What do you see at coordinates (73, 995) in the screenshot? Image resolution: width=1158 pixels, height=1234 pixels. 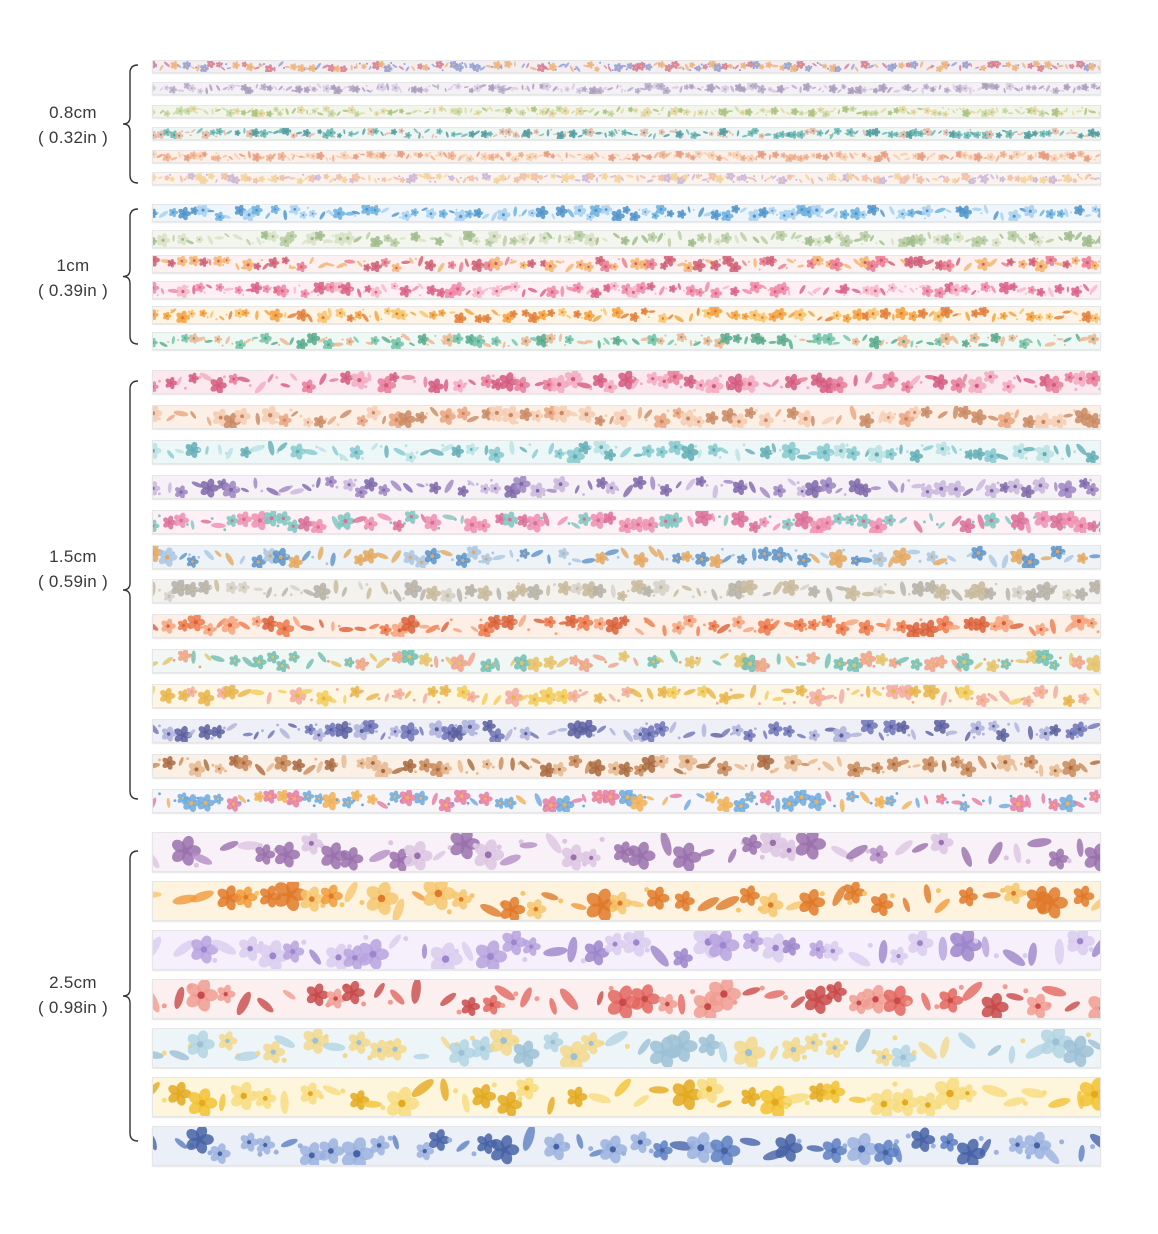 I see `size-label-2-5cm: 2.5cm ( 0.98in )` at bounding box center [73, 995].